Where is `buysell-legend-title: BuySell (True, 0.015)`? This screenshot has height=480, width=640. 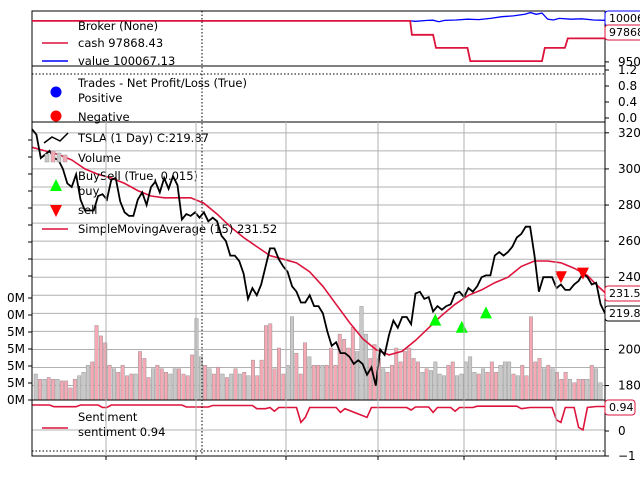
buysell-legend-title: BuySell (True, 0.015) is located at coordinates (138, 176).